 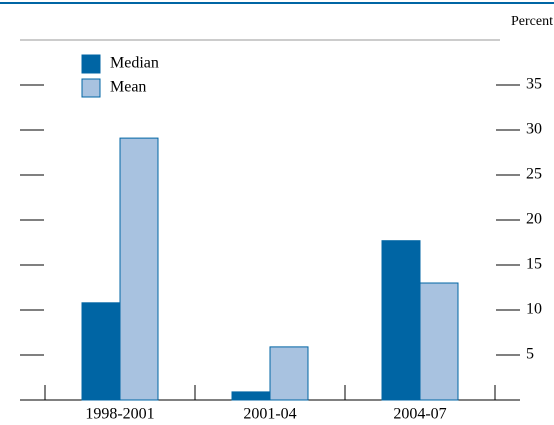 What do you see at coordinates (419, 414) in the screenshot?
I see `x-tick-label: 2004-07` at bounding box center [419, 414].